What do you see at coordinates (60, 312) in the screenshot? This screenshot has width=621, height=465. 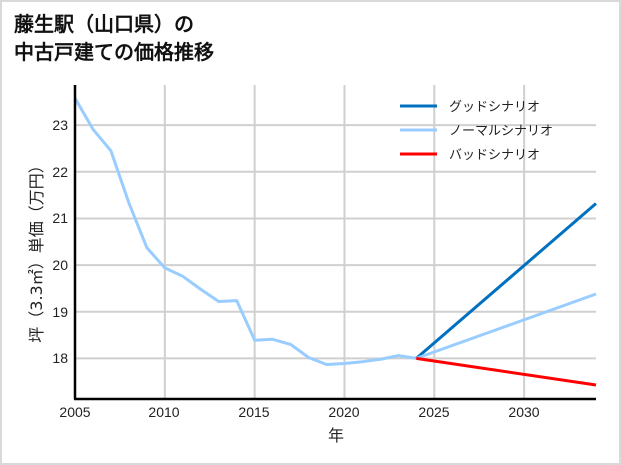 I see `y-tick: 19` at bounding box center [60, 312].